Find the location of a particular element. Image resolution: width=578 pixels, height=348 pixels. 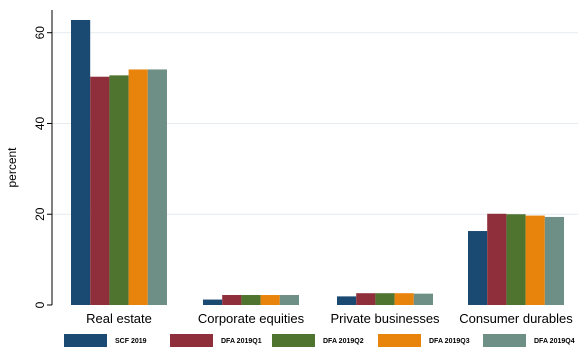

legend-label: SCF 2019 is located at coordinates (131, 341).